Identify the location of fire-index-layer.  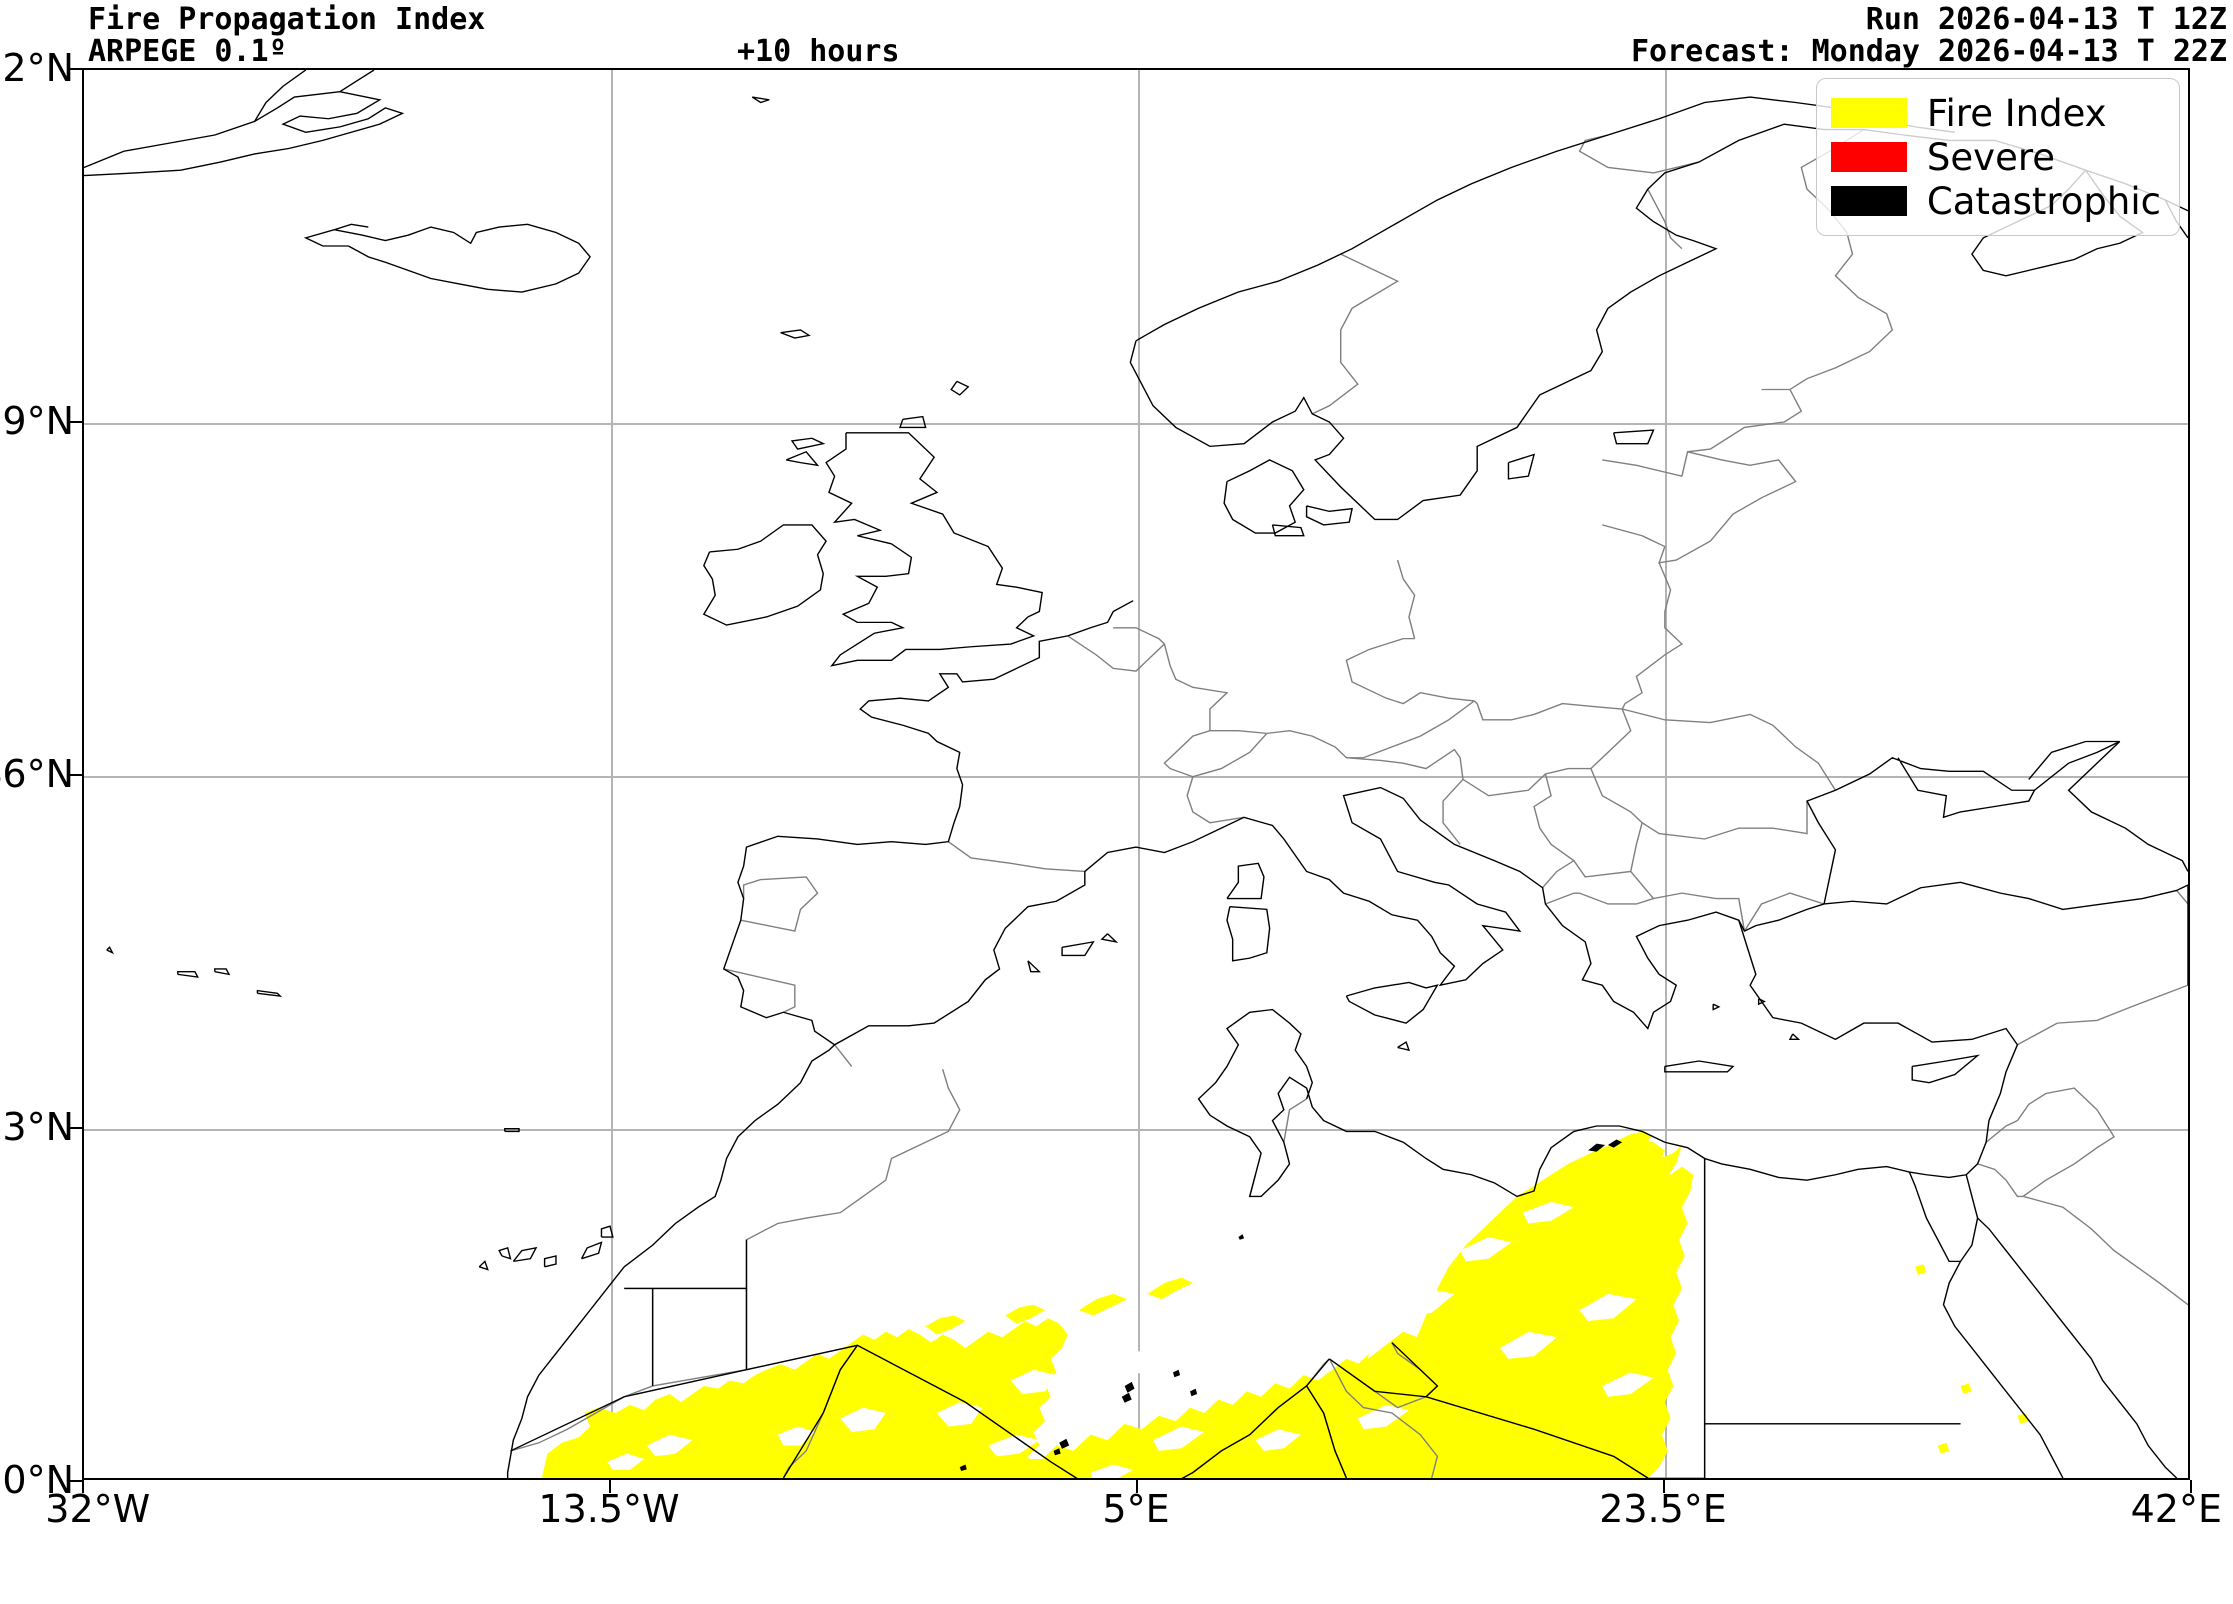
(1285, 1304).